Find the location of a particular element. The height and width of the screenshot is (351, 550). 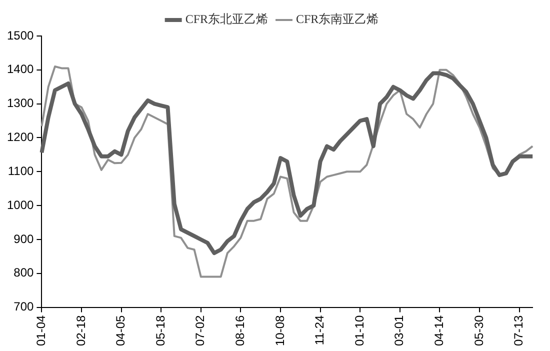

y-tick-label: 1400 is located at coordinates (20, 69).